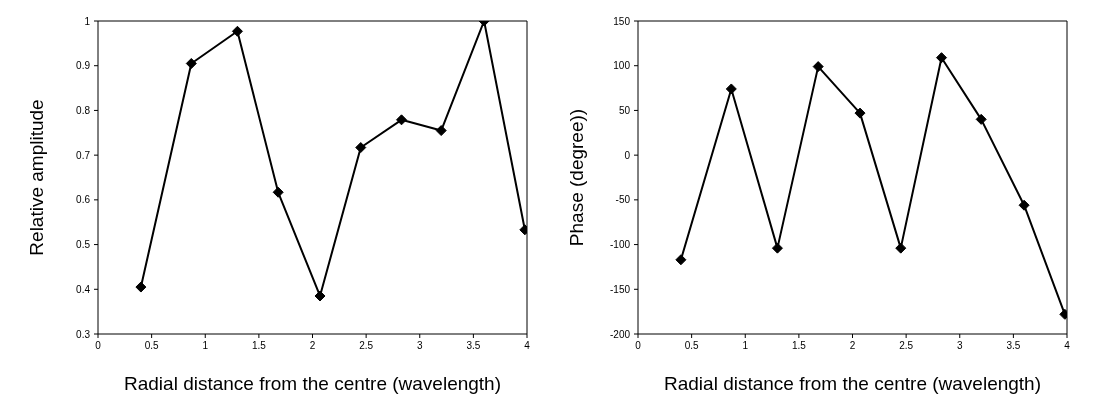  I want to click on y-tick-label: -200, so click(620, 334).